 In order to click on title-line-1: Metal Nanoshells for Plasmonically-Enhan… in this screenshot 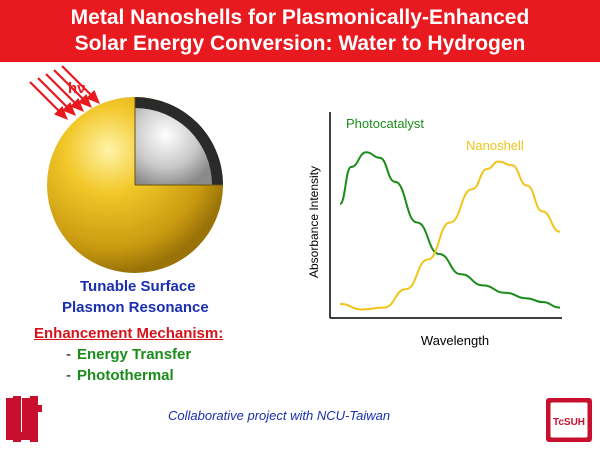, I will do `click(300, 17)`.